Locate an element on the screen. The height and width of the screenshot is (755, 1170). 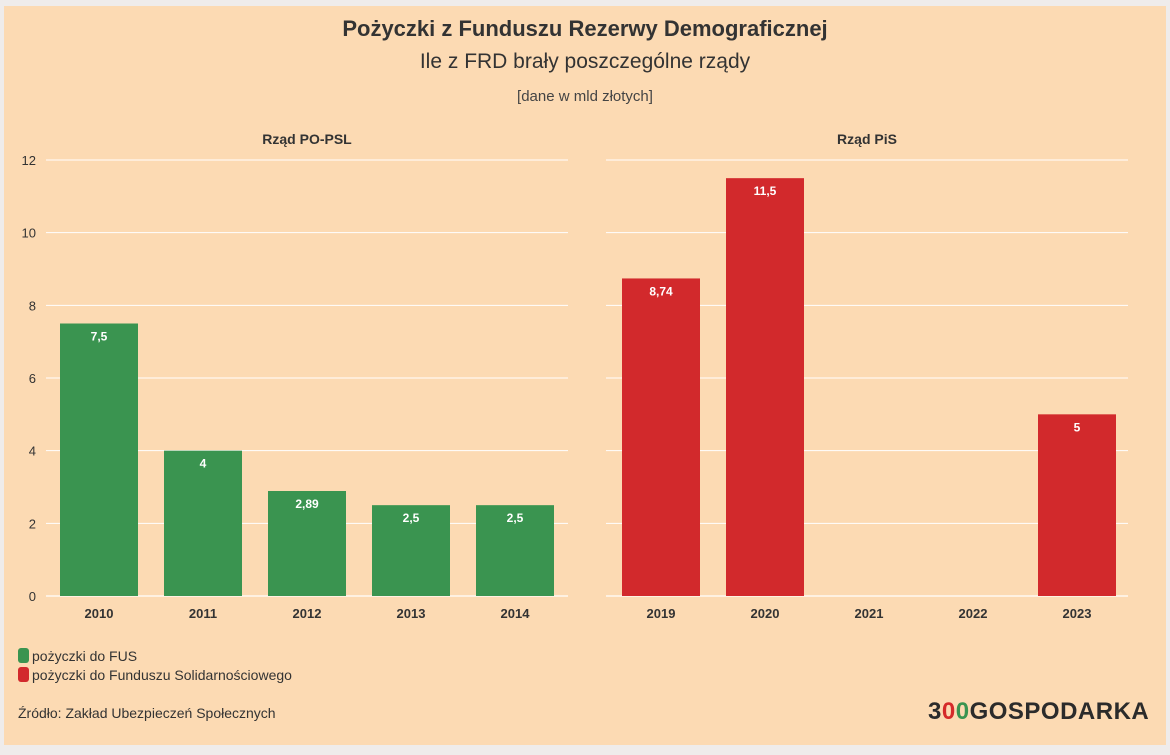
y-tick-label: 4 is located at coordinates (32, 451).